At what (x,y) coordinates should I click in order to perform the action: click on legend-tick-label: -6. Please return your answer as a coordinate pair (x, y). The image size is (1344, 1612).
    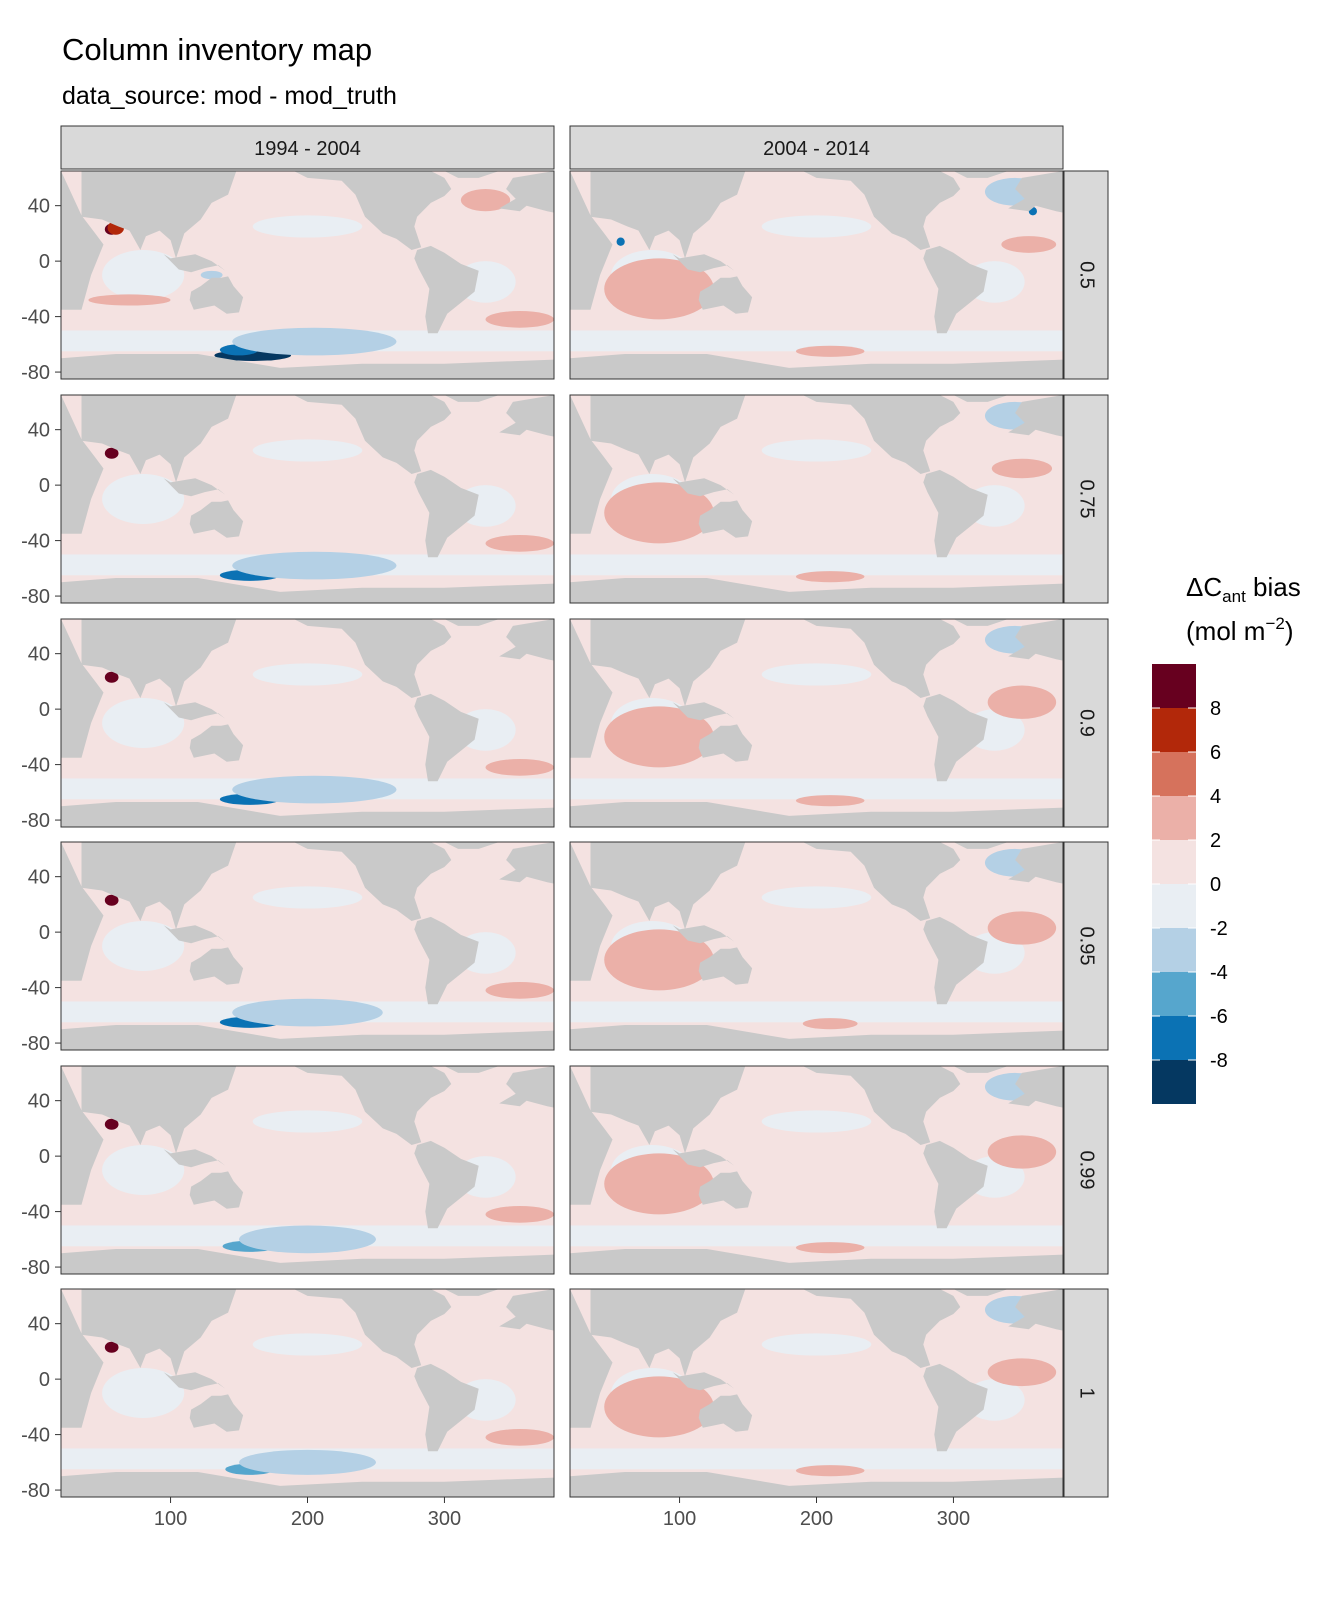
    Looking at the image, I should click on (1219, 1017).